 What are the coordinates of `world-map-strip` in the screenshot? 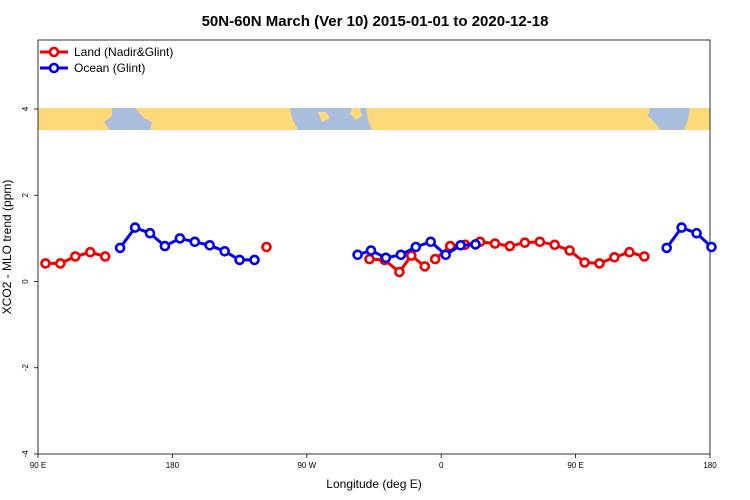 It's located at (374, 119).